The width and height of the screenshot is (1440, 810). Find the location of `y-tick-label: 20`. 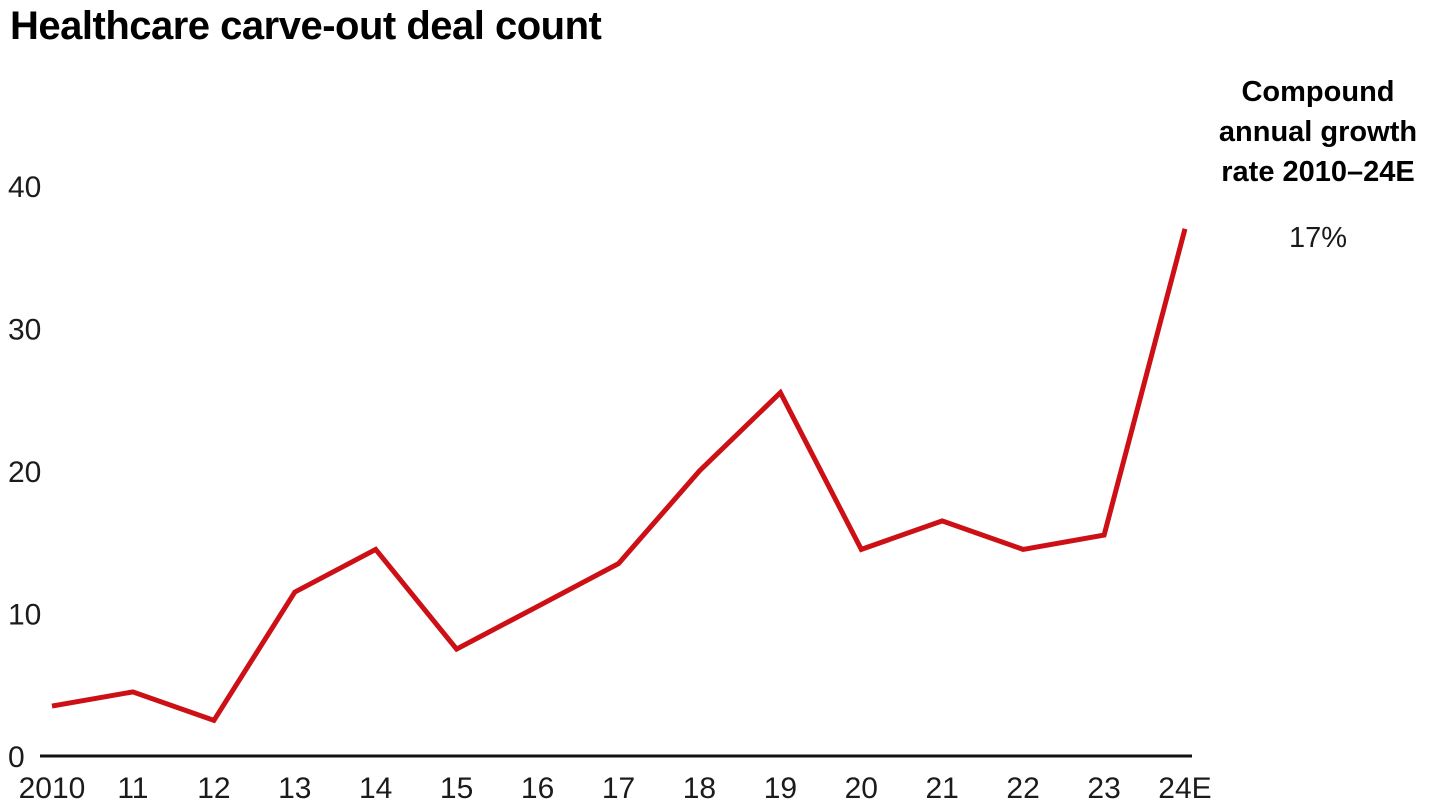

y-tick-label: 20 is located at coordinates (24, 472).